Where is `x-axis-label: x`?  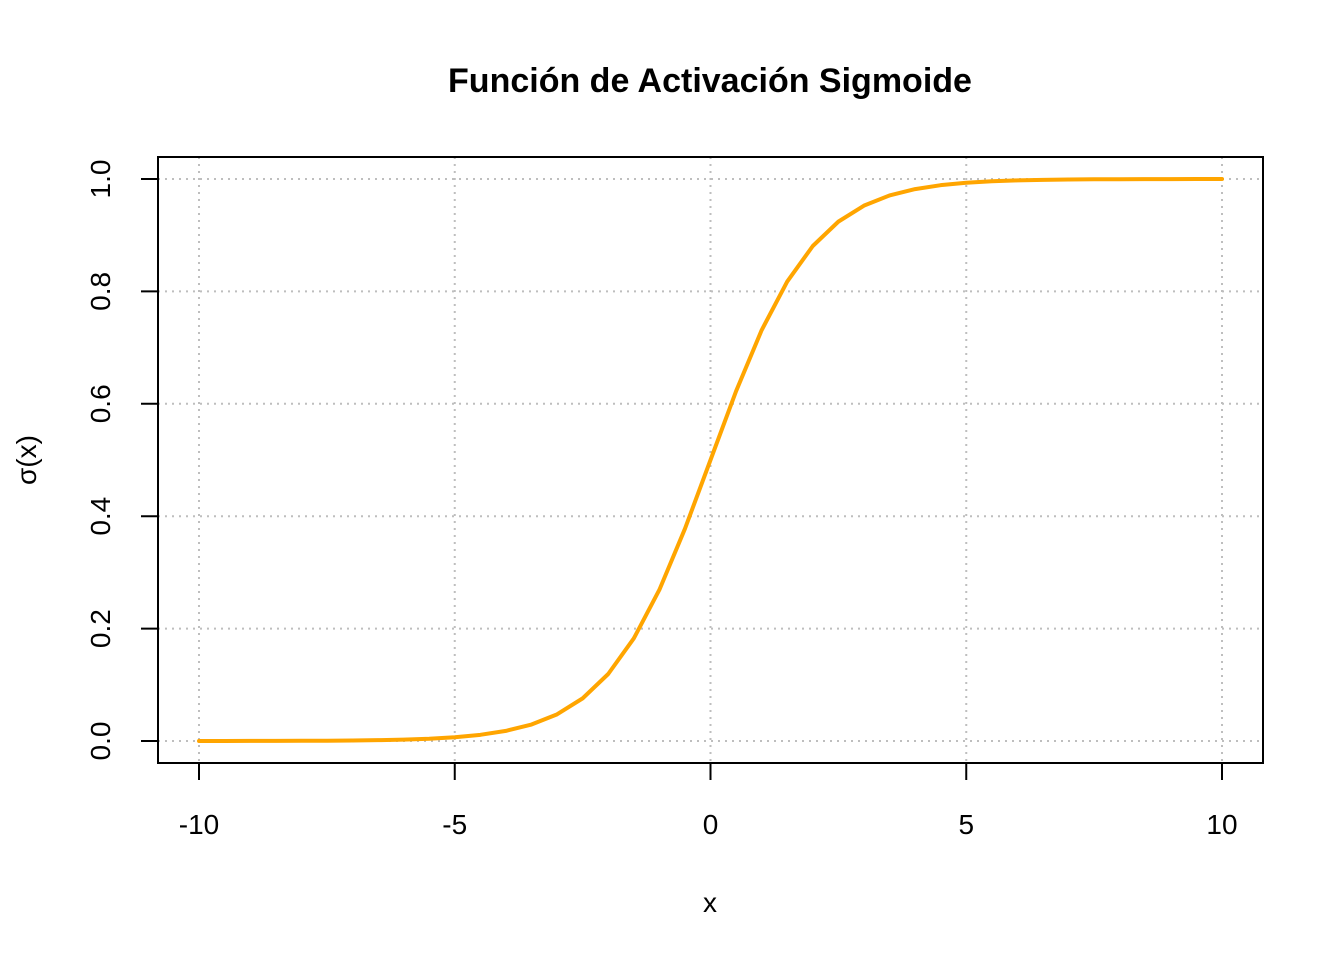 x-axis-label: x is located at coordinates (710, 902).